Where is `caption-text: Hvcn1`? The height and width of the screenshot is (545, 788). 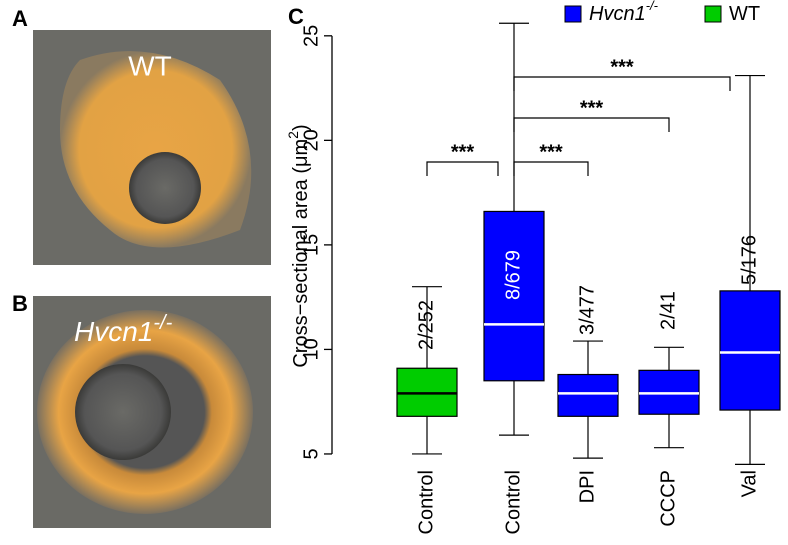 caption-text: Hvcn1 is located at coordinates (113, 331).